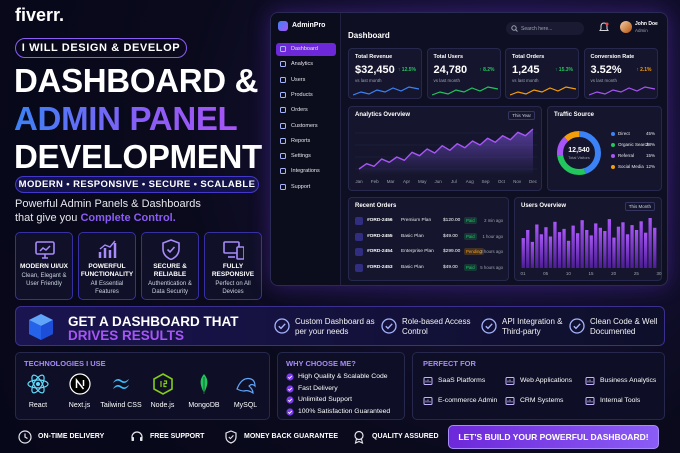 Image resolution: width=680 pixels, height=453 pixels. I want to click on nav-item: Dashboard, so click(304, 49).